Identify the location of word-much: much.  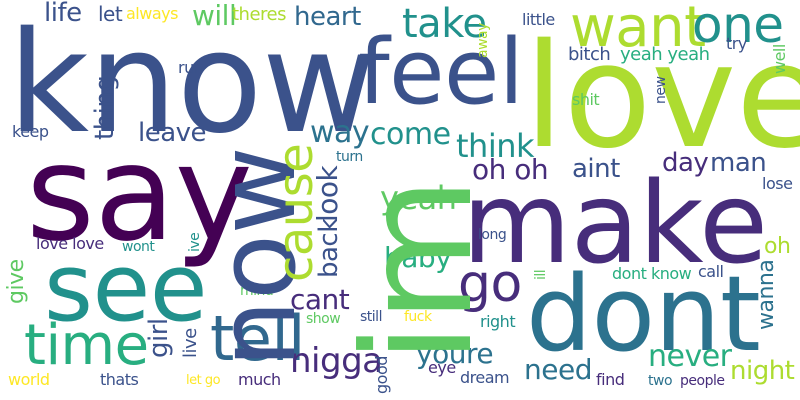
(259, 379).